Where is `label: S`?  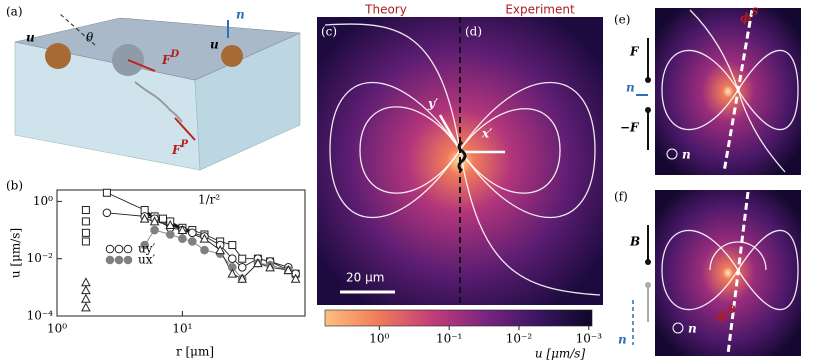
label: S is located at coordinates (754, 12).